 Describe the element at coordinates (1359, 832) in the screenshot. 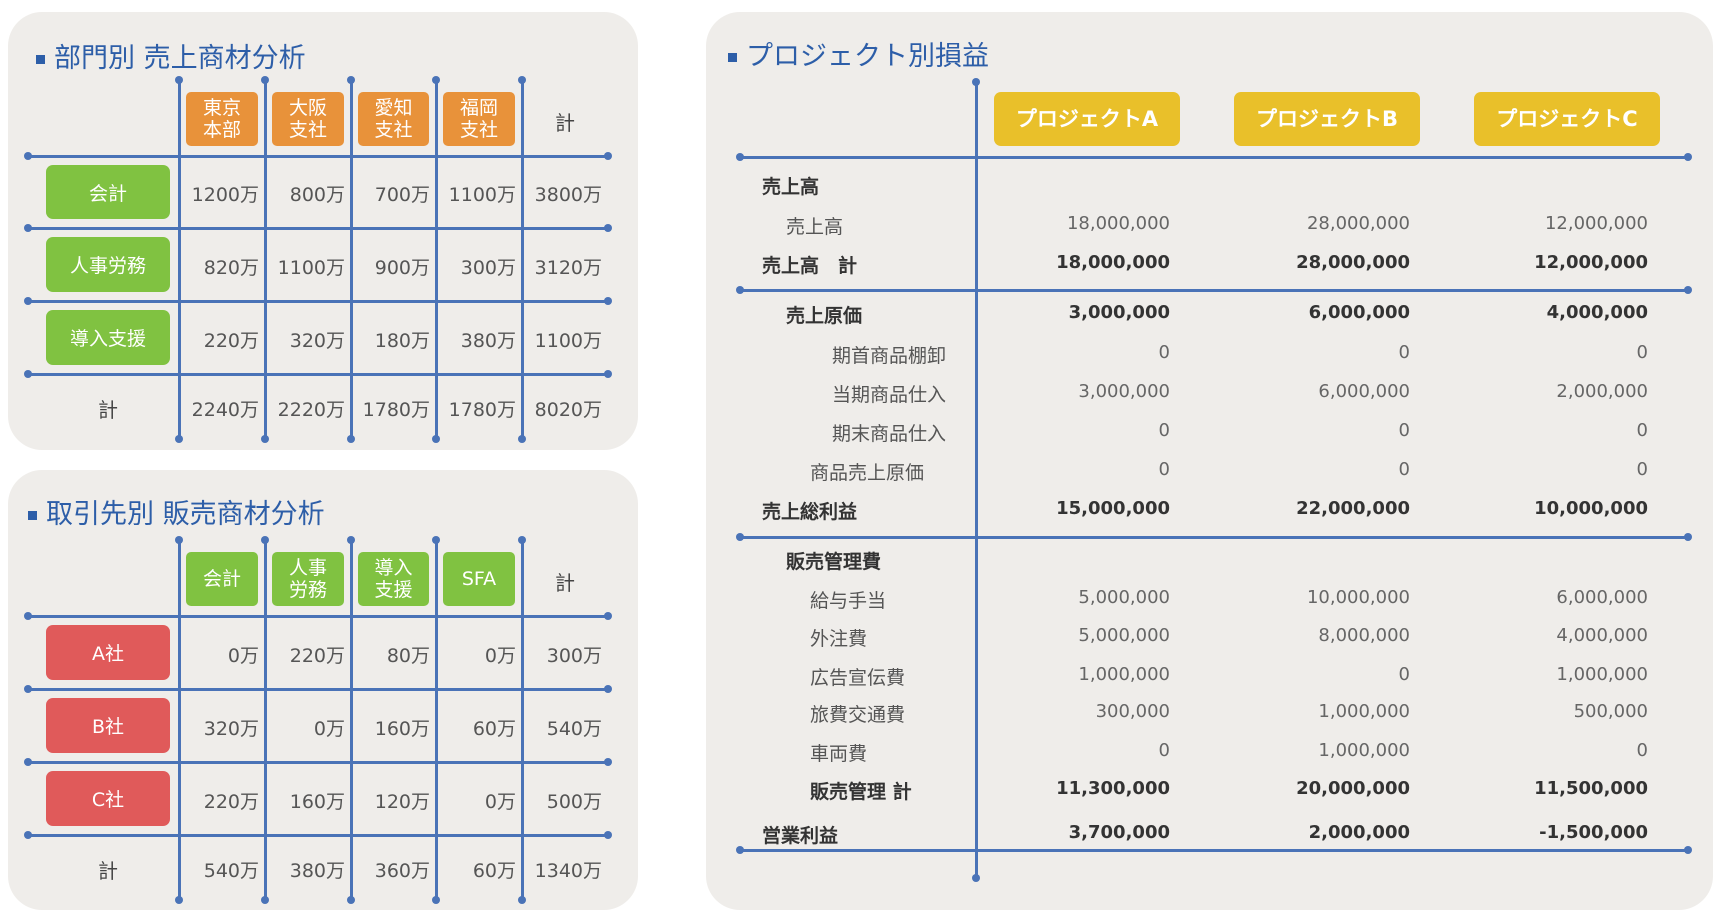

I see `pl-value: 2,000,000` at that location.